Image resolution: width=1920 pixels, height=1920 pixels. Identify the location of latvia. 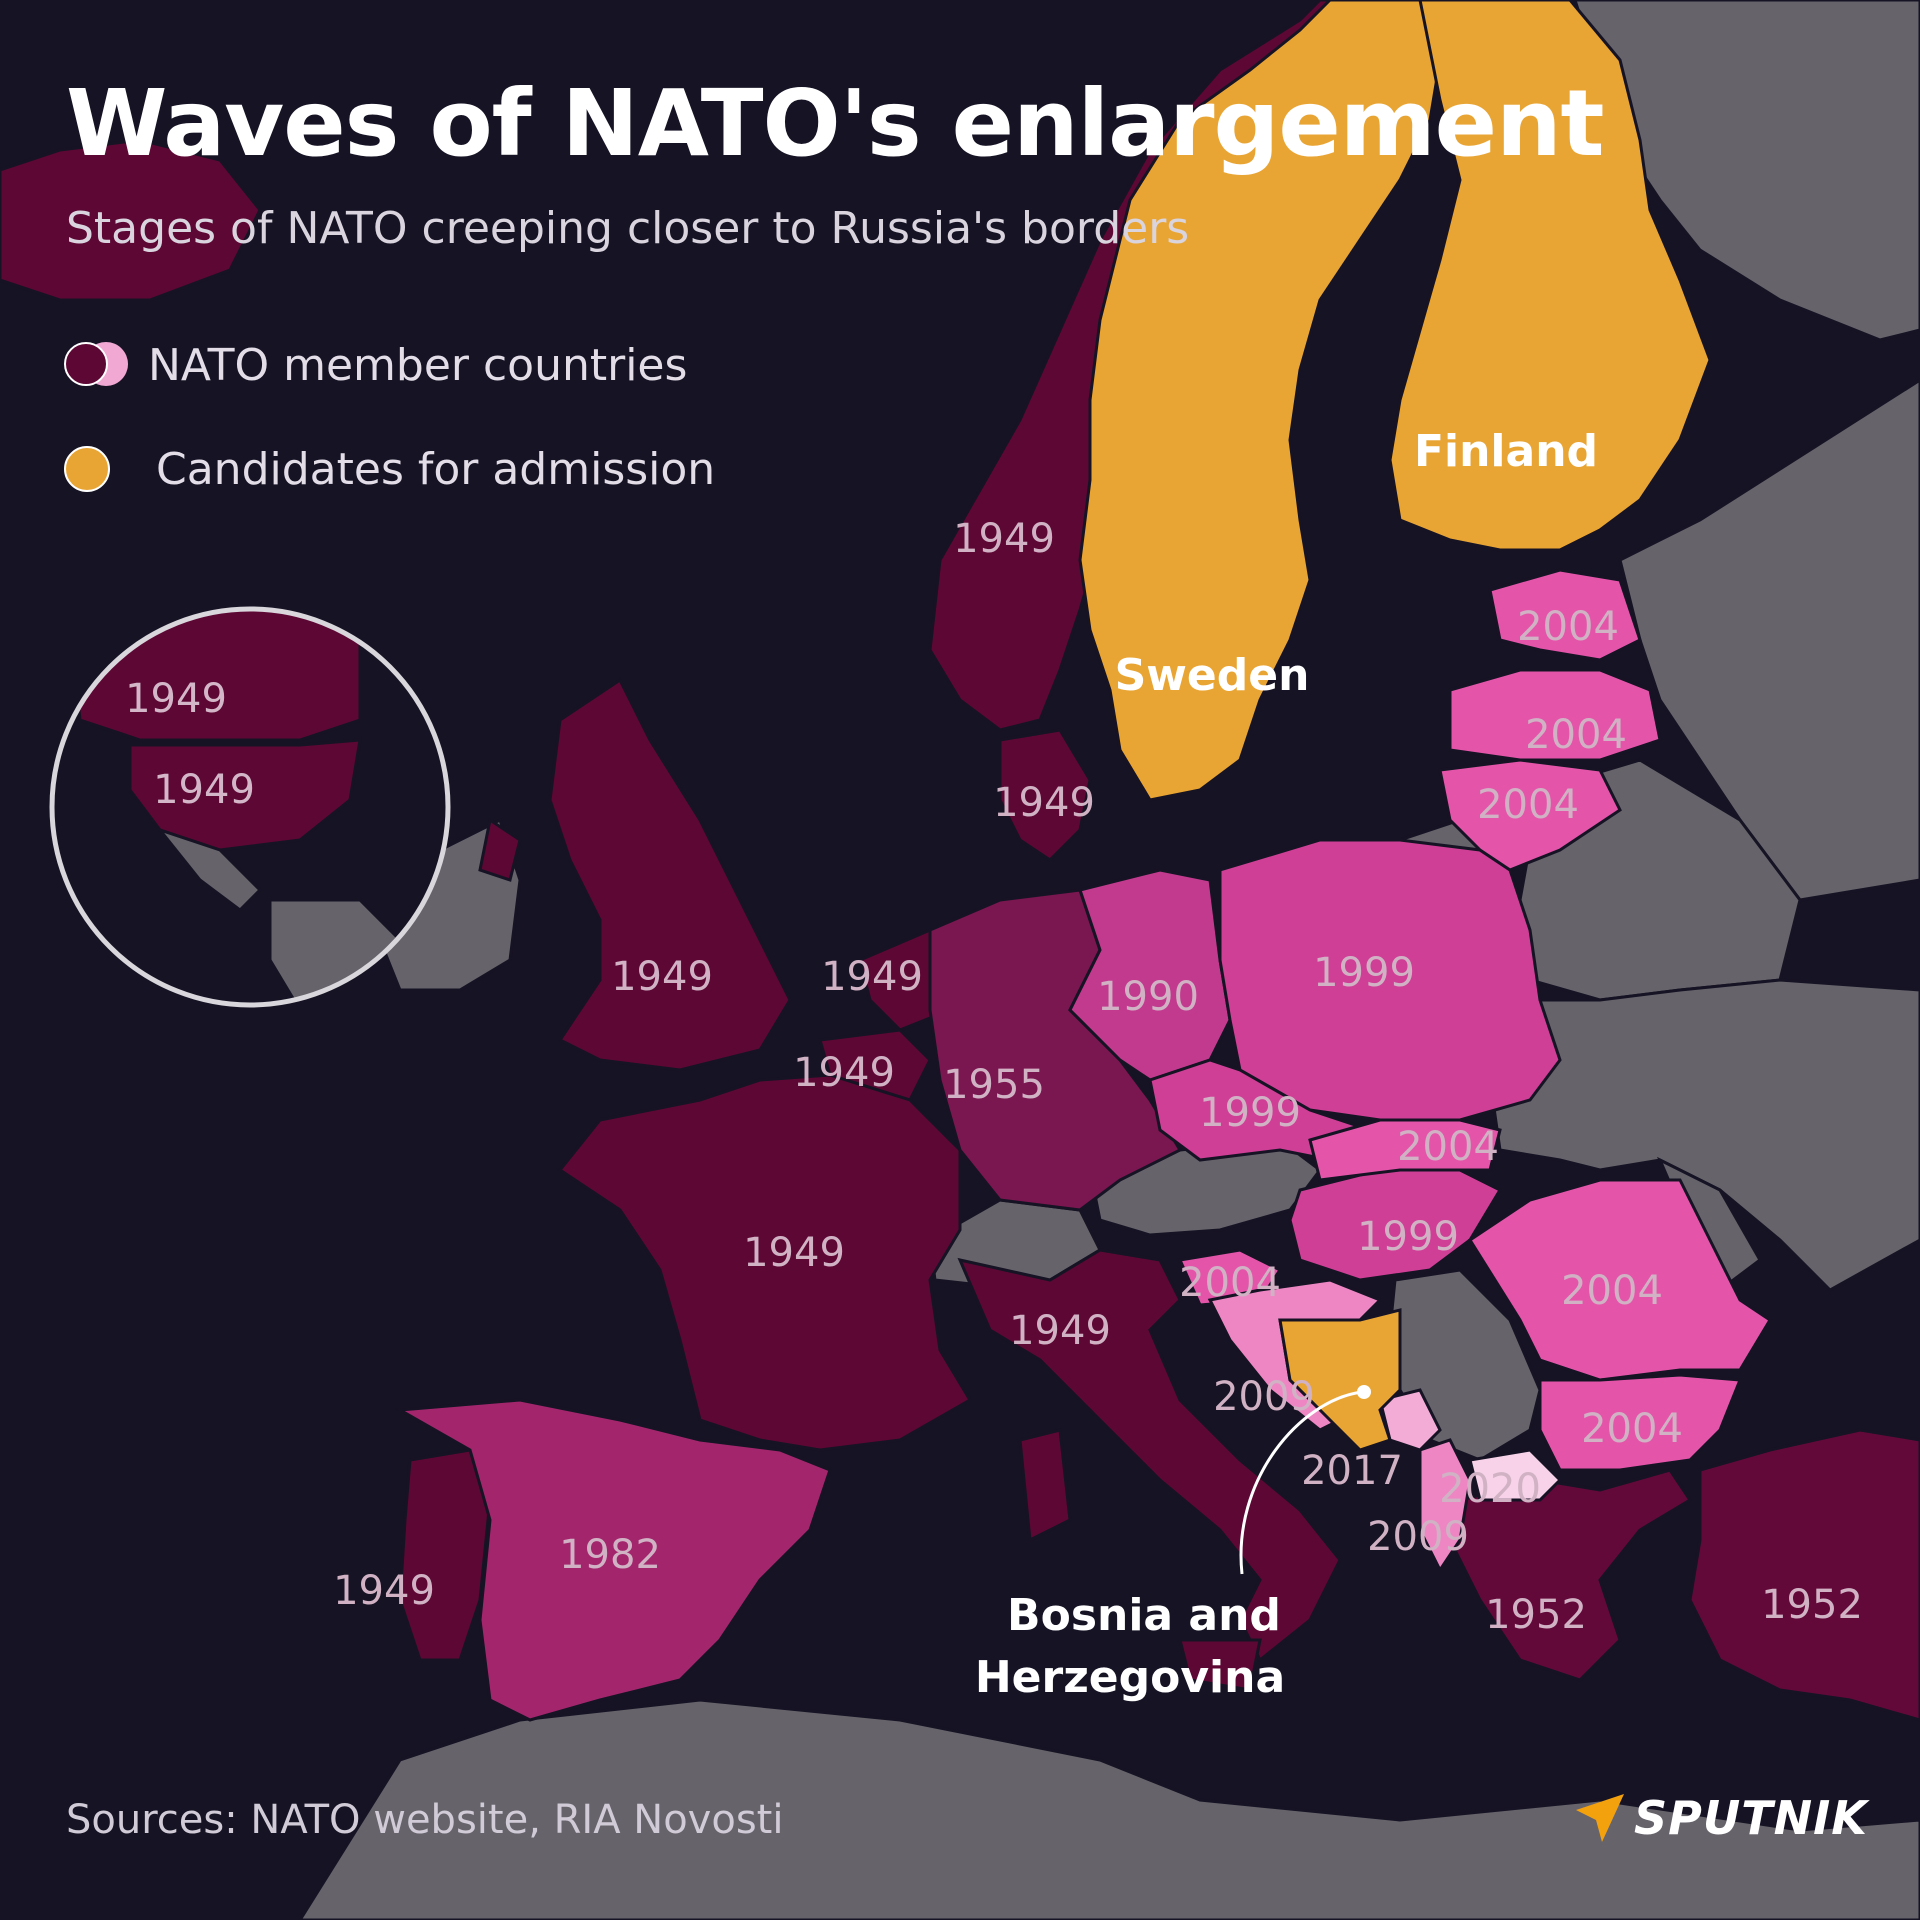
(1555, 715).